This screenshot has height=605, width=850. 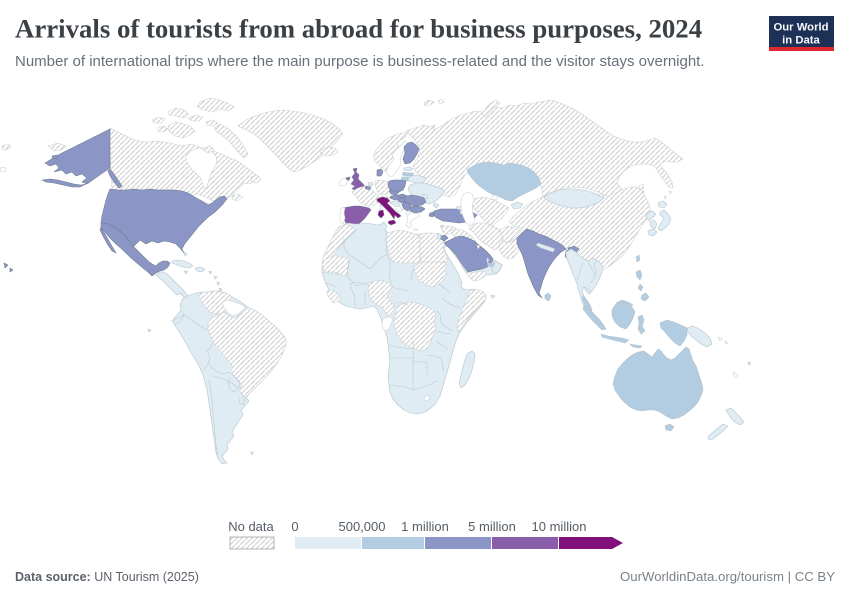 What do you see at coordinates (294, 526) in the screenshot?
I see `svg-text: 0` at bounding box center [294, 526].